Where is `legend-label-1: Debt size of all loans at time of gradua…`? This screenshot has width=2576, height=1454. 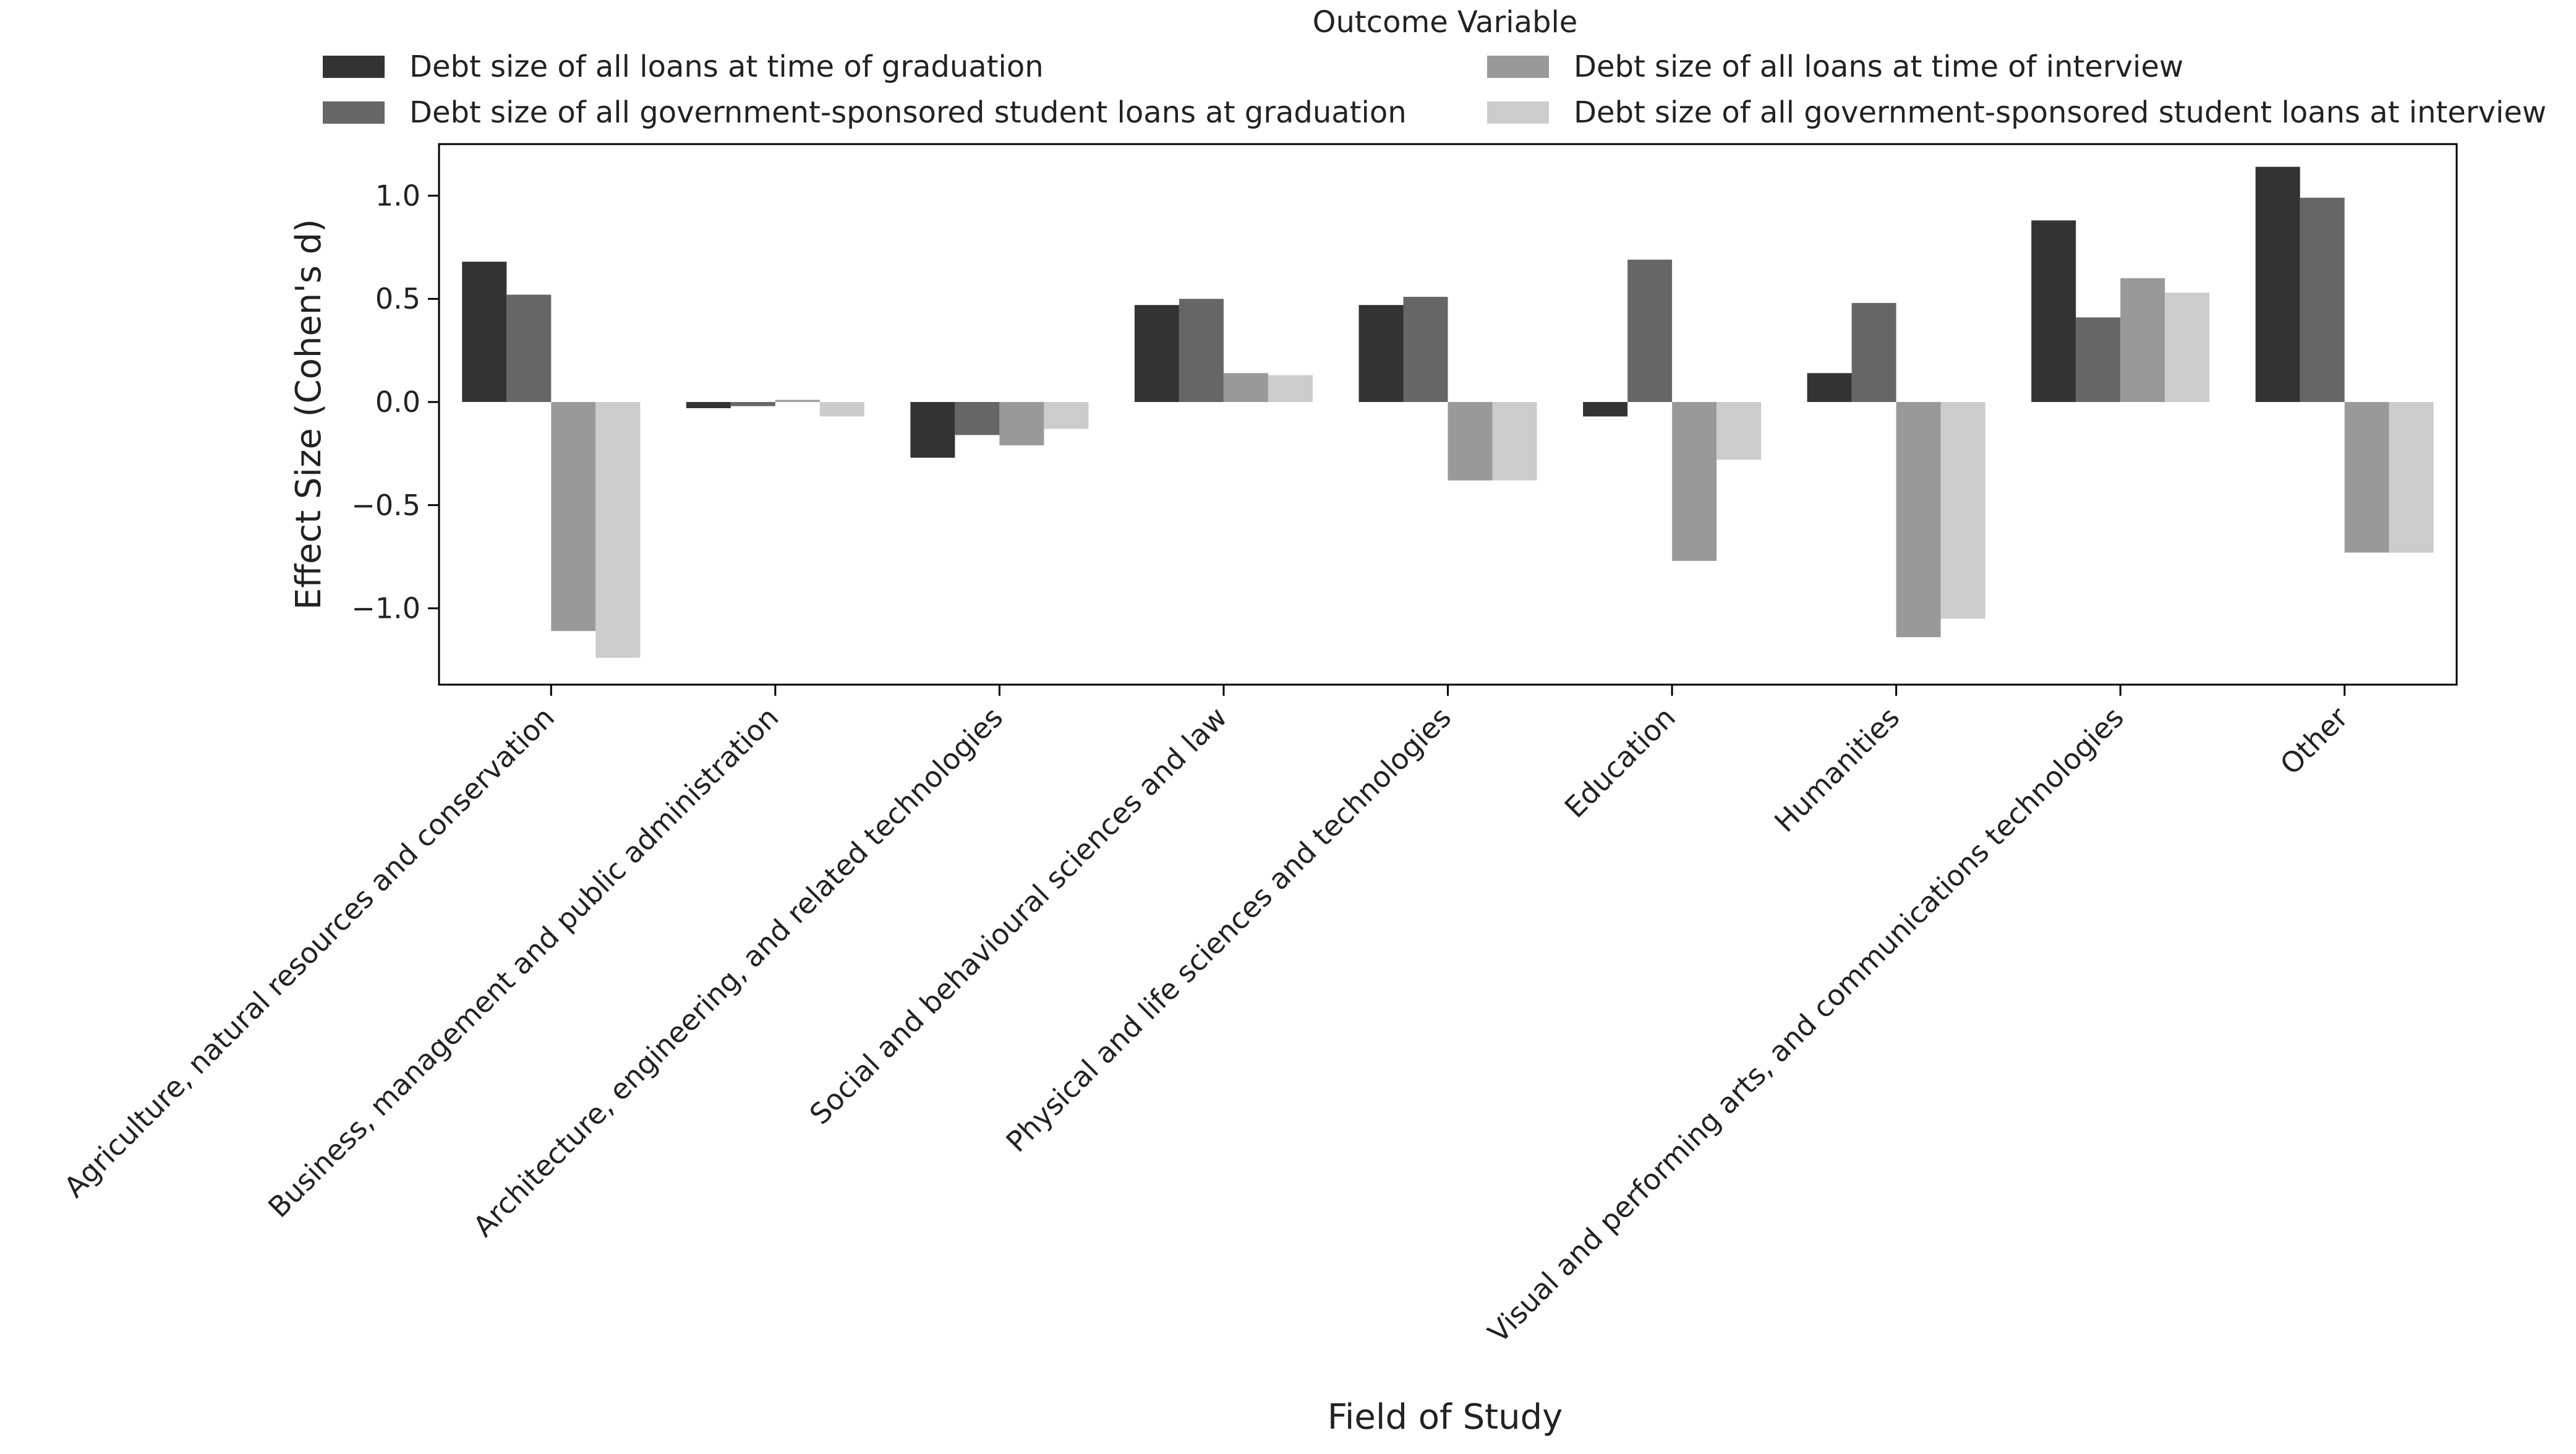
legend-label-1: Debt size of all loans at time of gradua… is located at coordinates (726, 66).